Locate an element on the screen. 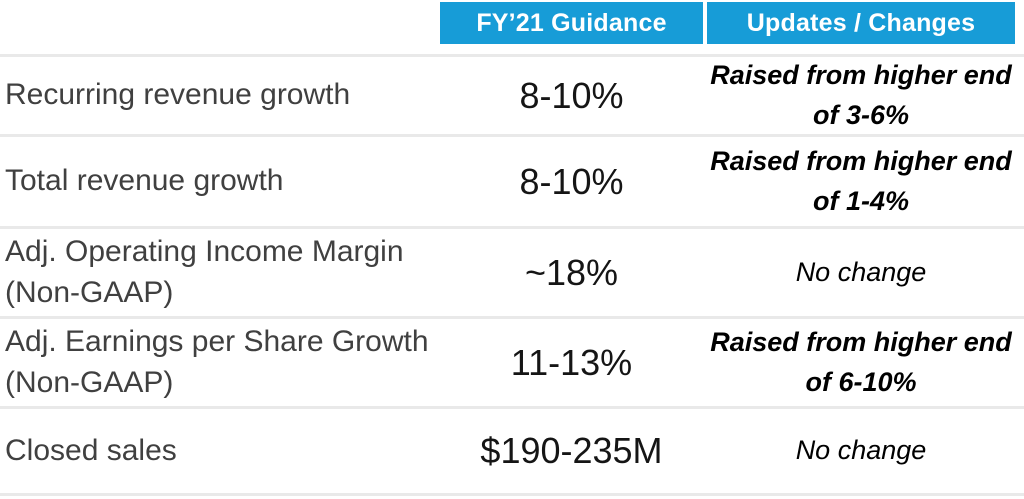  guidance-cell: 11-13% is located at coordinates (571, 362).